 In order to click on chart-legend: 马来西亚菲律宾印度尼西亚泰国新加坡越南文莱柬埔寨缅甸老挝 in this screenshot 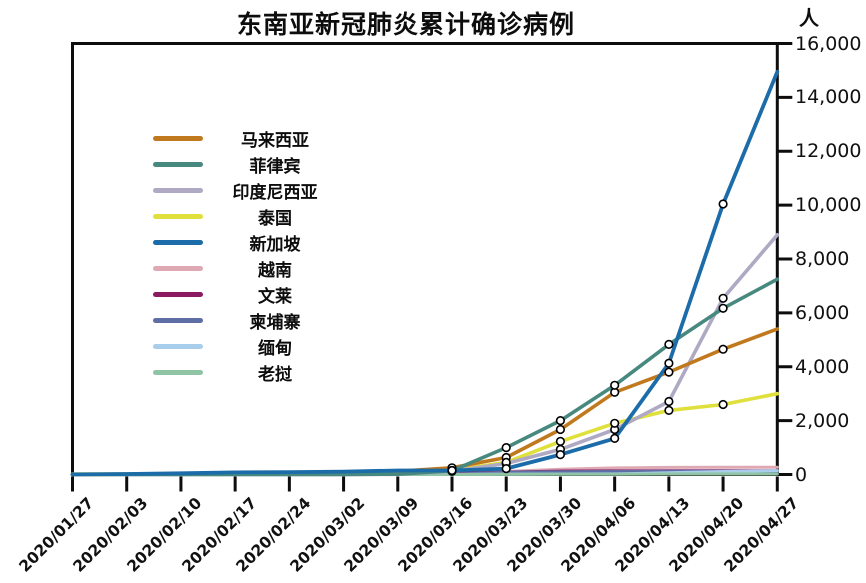, I will do `click(246, 255)`.